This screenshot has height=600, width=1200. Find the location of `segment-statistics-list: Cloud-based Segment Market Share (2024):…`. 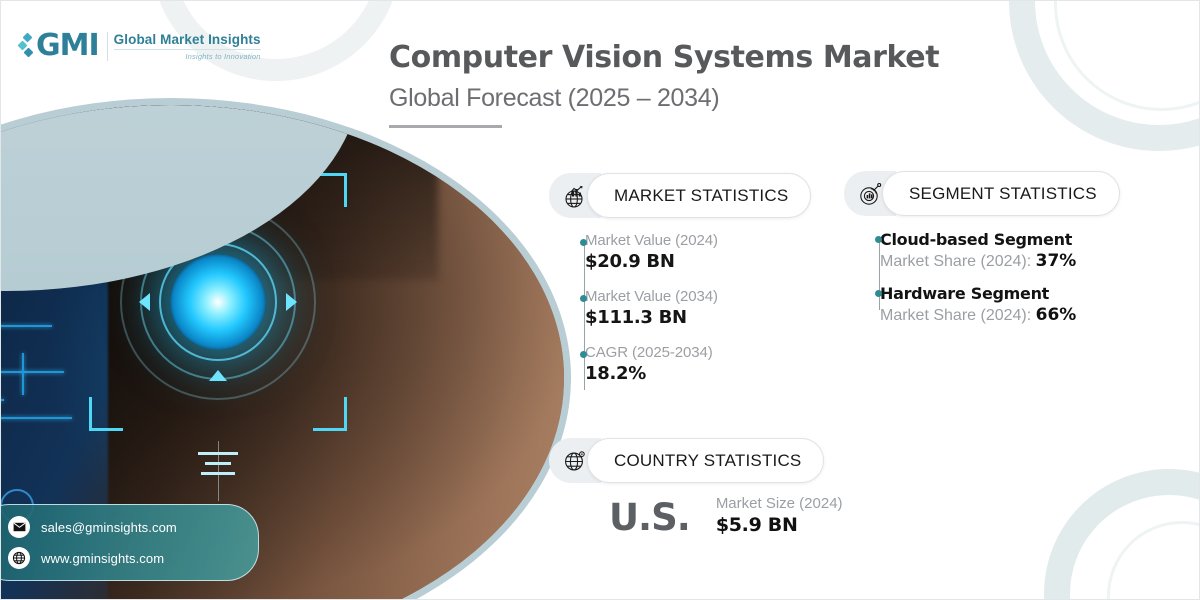

segment-statistics-list: Cloud-based Segment Market Share (2024):… is located at coordinates (982, 277).